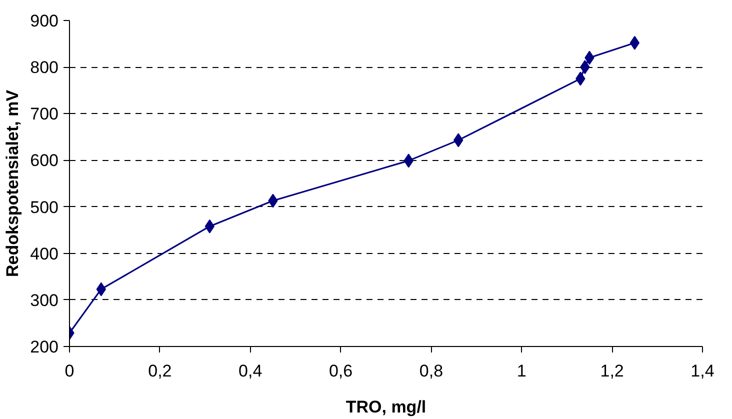  What do you see at coordinates (431, 371) in the screenshot?
I see `x-tick-label: 0,8` at bounding box center [431, 371].